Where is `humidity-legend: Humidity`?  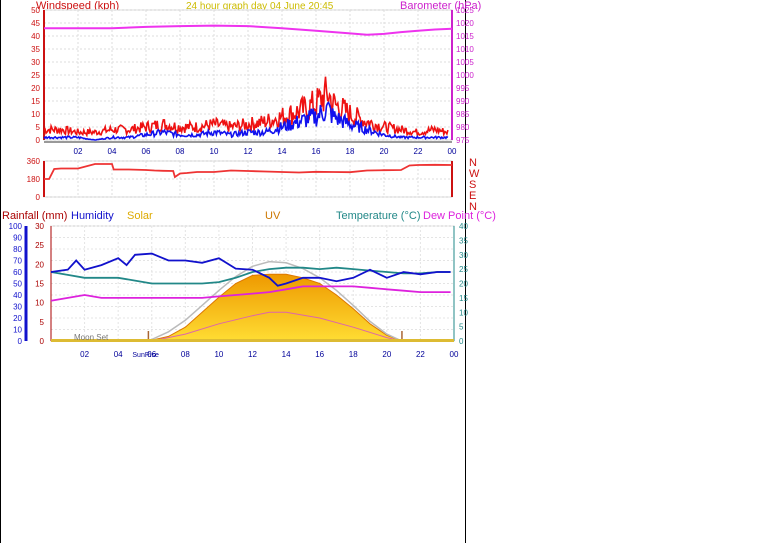 humidity-legend: Humidity is located at coordinates (92, 216).